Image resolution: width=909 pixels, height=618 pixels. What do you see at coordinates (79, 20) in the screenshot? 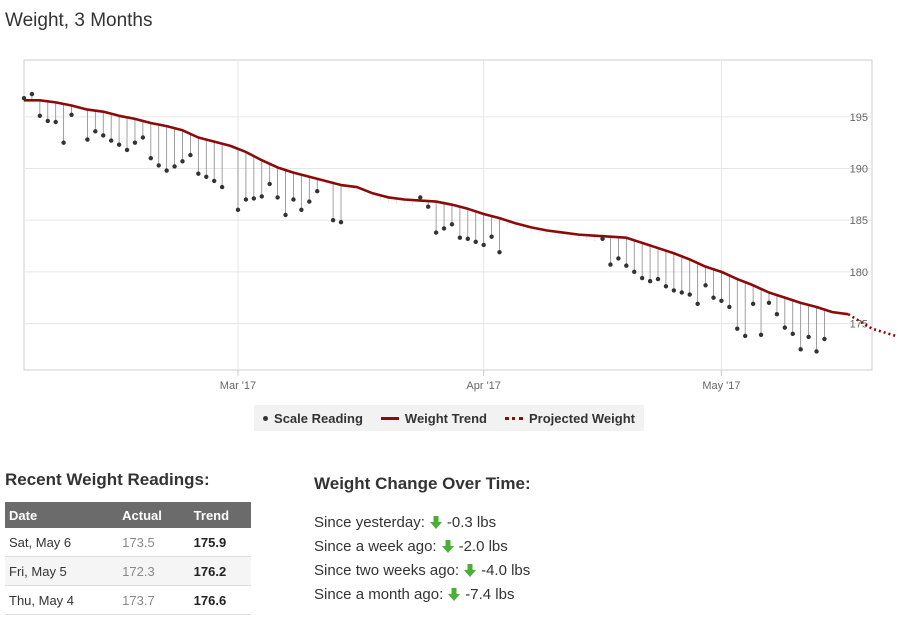
I see `page-title: Weight, 3 Months` at bounding box center [79, 20].